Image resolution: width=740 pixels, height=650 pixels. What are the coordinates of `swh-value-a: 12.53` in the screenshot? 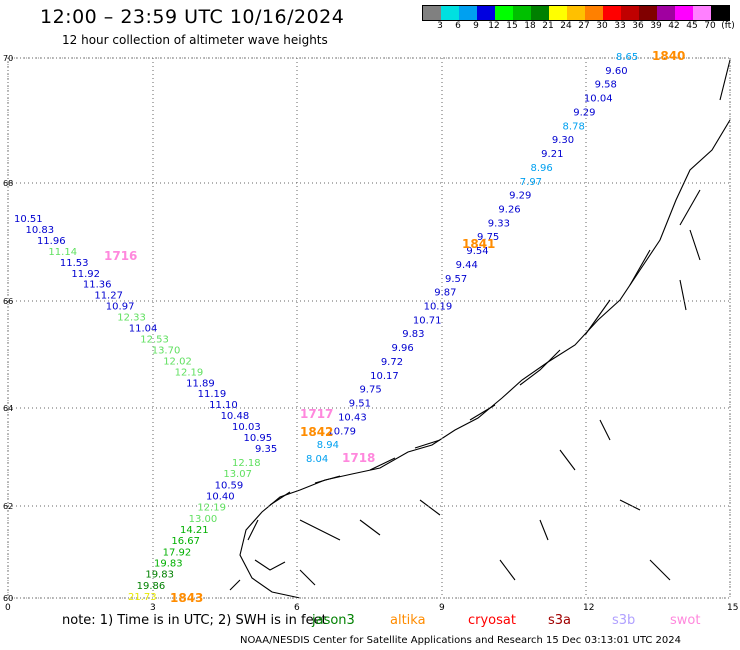 It's located at (154, 339).